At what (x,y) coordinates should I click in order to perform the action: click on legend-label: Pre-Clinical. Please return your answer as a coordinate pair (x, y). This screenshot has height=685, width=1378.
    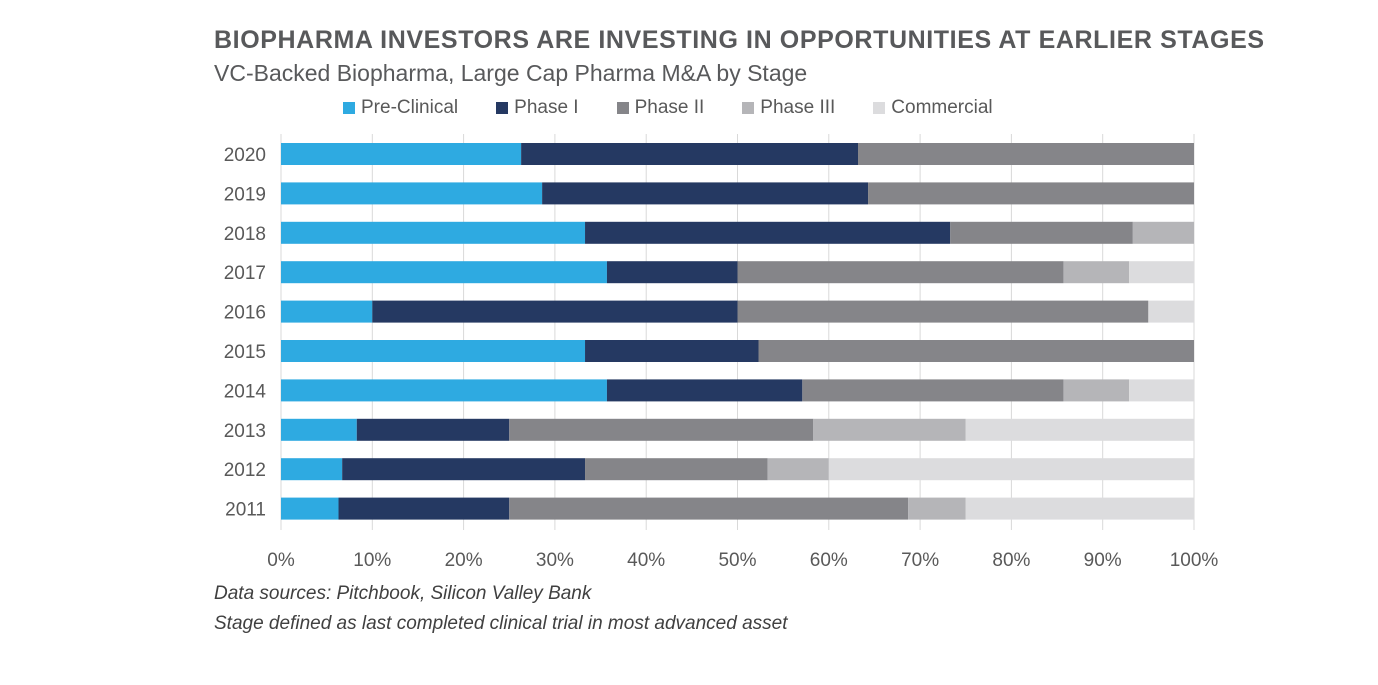
    Looking at the image, I should click on (410, 107).